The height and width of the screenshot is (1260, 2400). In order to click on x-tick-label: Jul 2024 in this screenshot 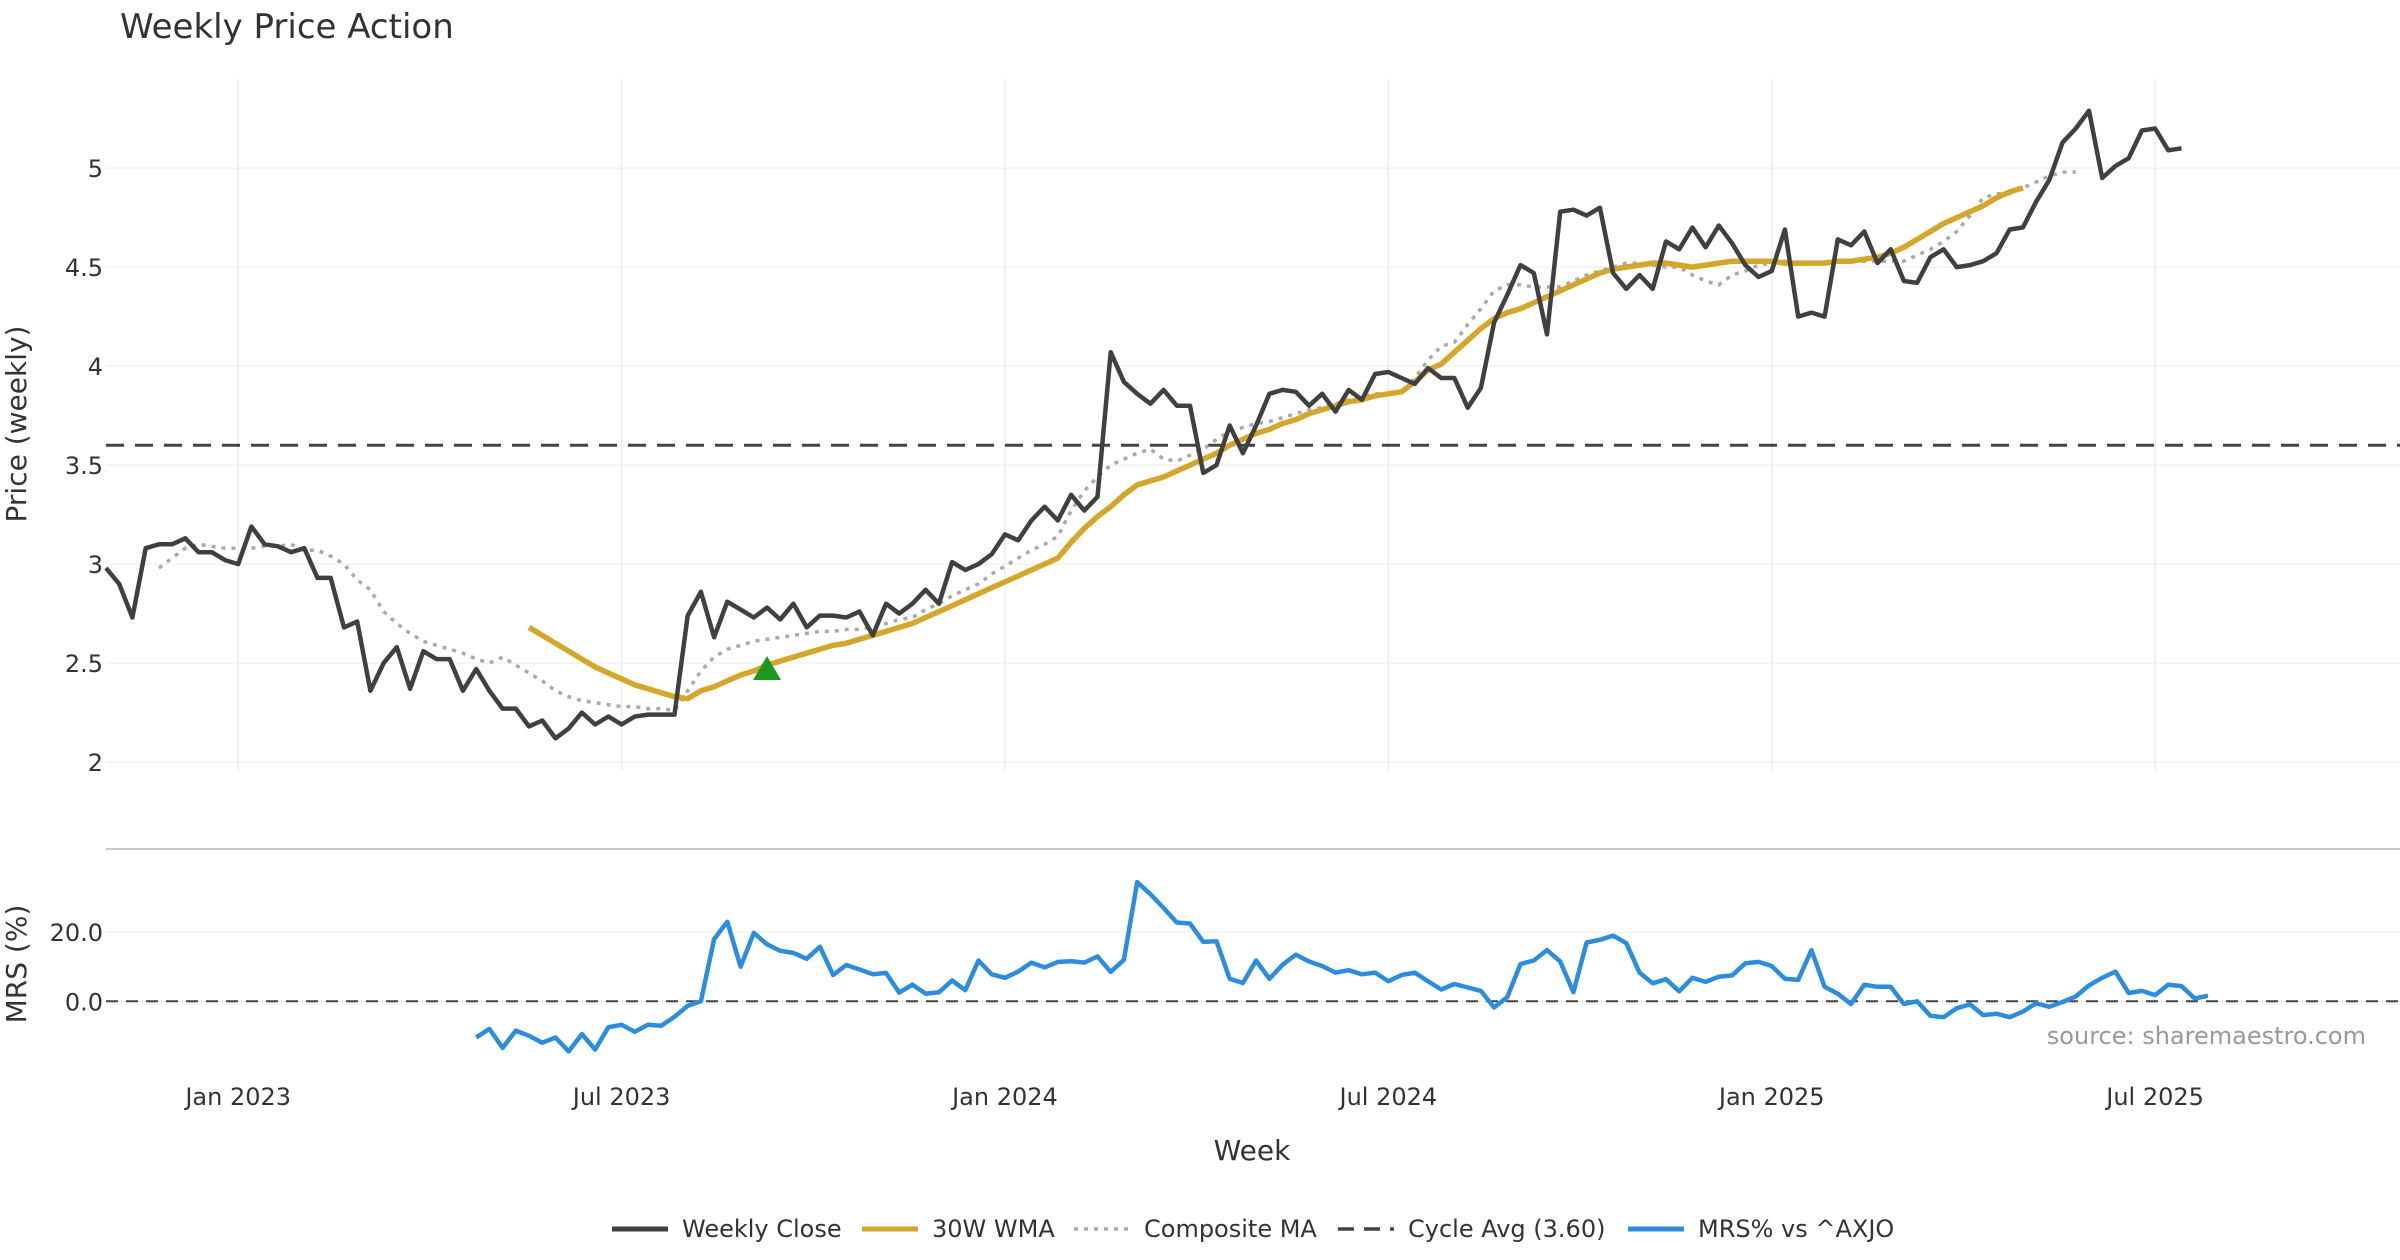, I will do `click(1388, 1097)`.